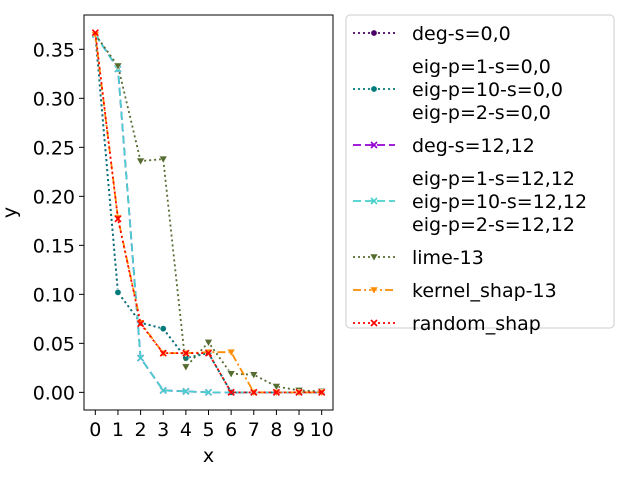 The width and height of the screenshot is (640, 480). Describe the element at coordinates (54, 50) in the screenshot. I see `y-tick-label: 0.35` at that location.